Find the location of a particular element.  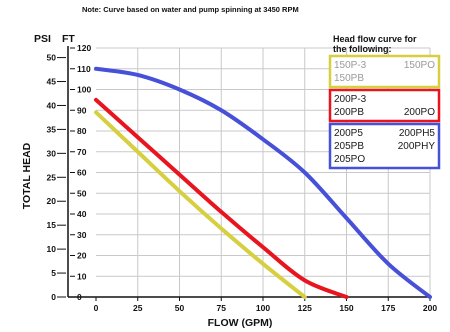

ft-tick-label: 60 is located at coordinates (82, 173).